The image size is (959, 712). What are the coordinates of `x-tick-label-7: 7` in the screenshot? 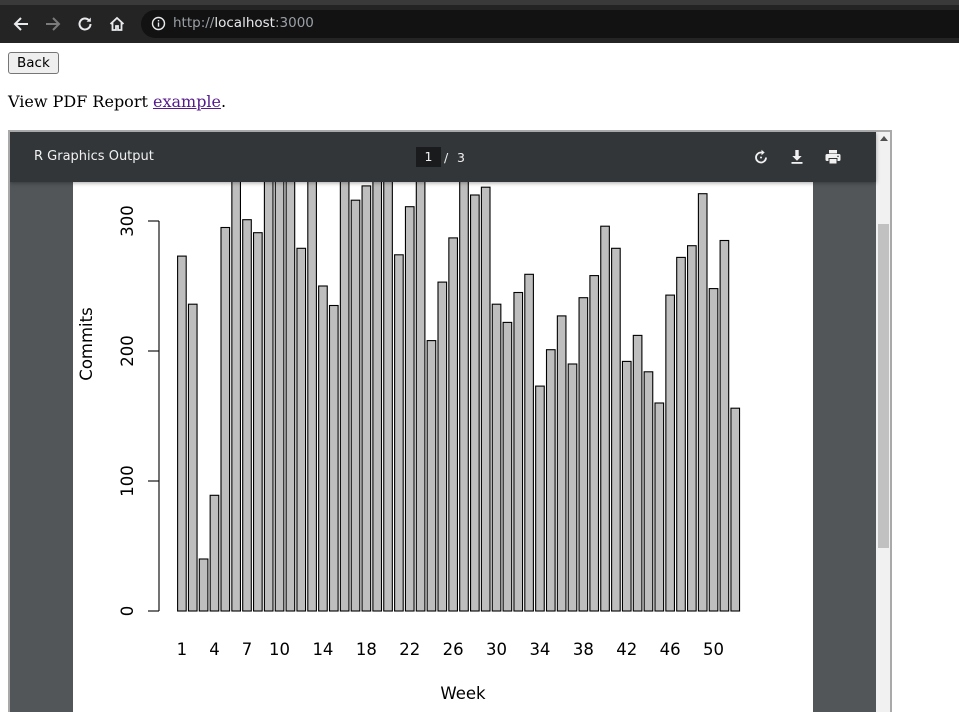 It's located at (247, 649).